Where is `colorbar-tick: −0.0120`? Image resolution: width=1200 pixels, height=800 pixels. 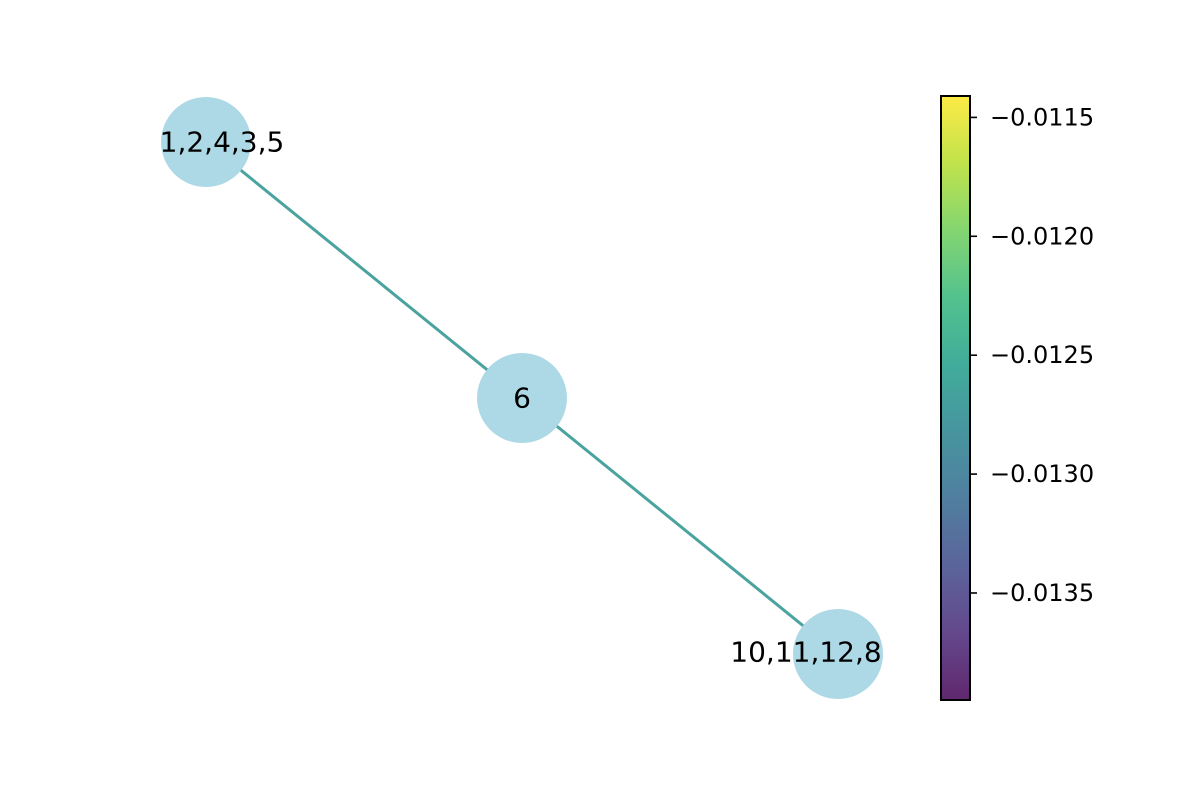 colorbar-tick: −0.0120 is located at coordinates (1032, 236).